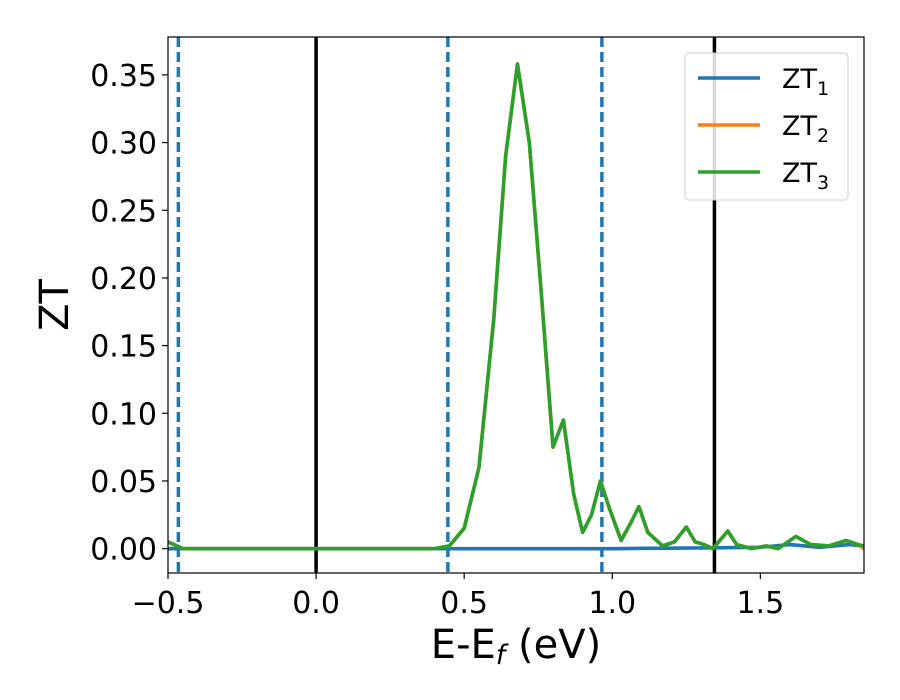 This screenshot has width=900, height=700. What do you see at coordinates (123, 414) in the screenshot?
I see `y-tick-label: 0.10` at bounding box center [123, 414].